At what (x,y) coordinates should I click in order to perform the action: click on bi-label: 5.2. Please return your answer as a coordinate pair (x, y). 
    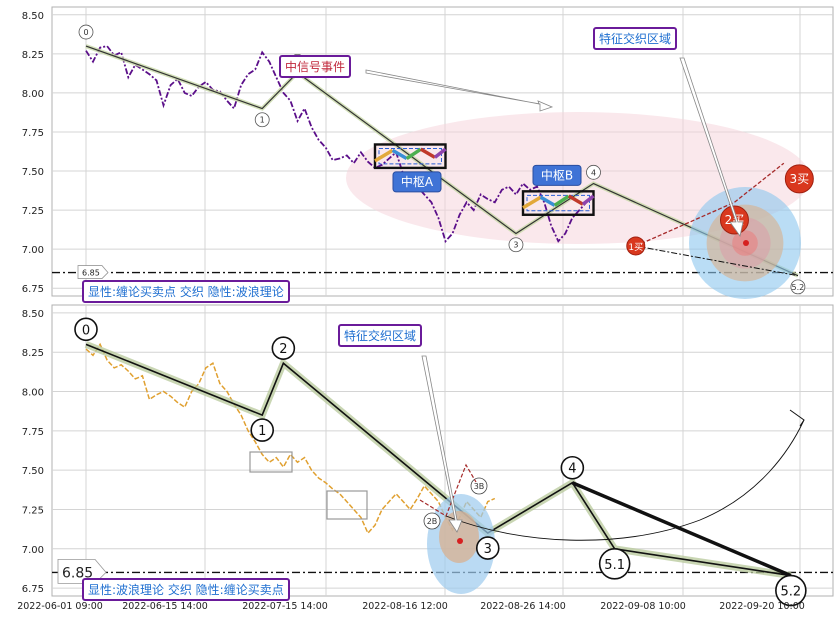
    Looking at the image, I should click on (798, 287).